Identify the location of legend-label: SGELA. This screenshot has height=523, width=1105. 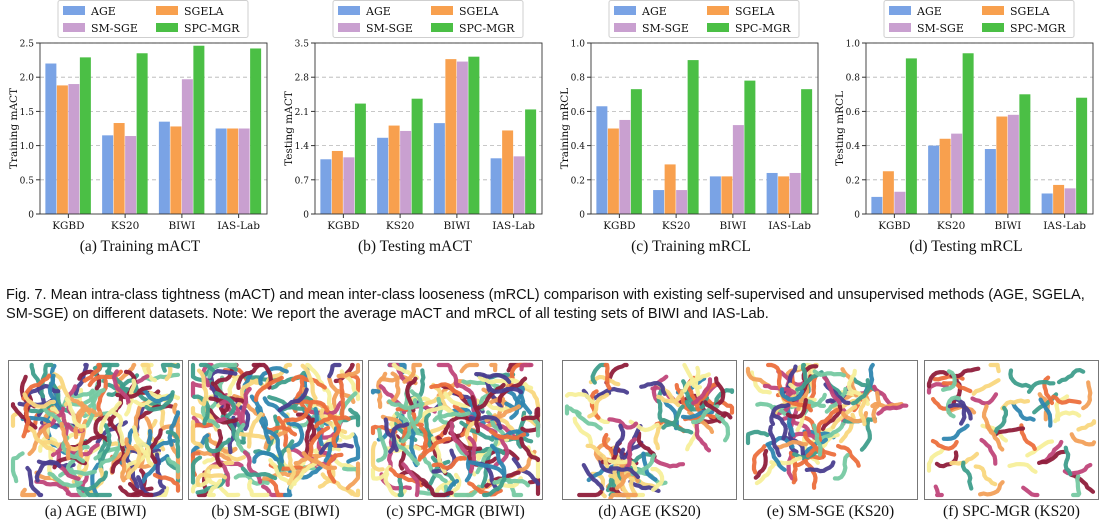
(479, 11).